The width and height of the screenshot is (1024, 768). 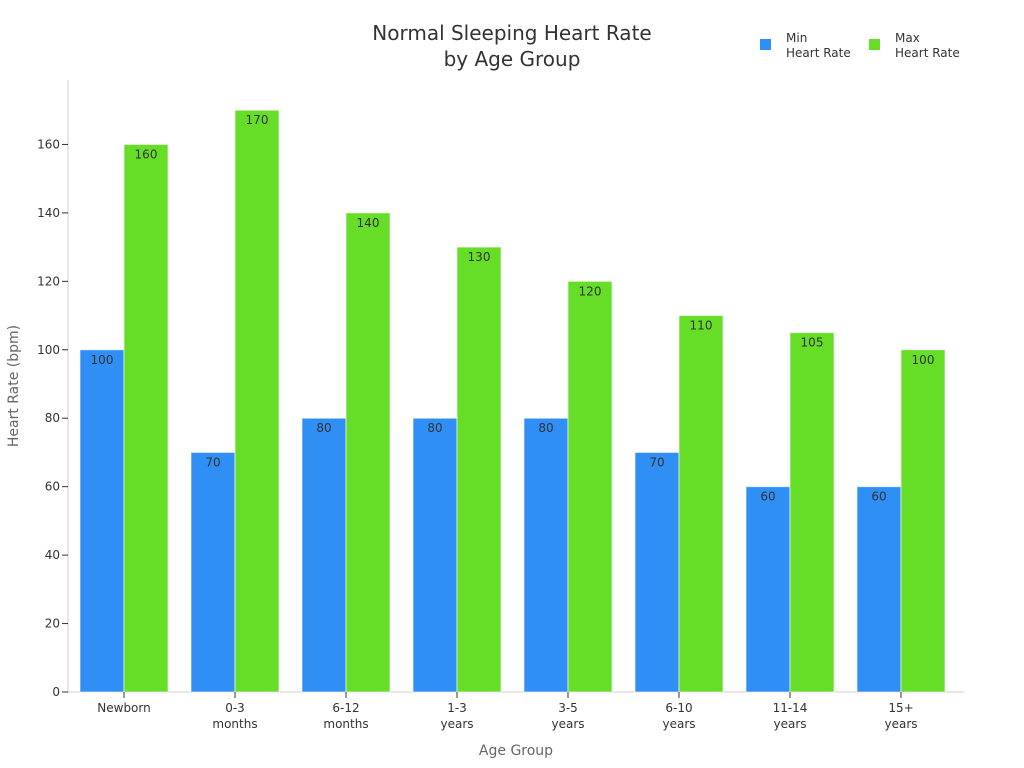 I want to click on x-tick-label: 6-12, so click(x=345, y=708).